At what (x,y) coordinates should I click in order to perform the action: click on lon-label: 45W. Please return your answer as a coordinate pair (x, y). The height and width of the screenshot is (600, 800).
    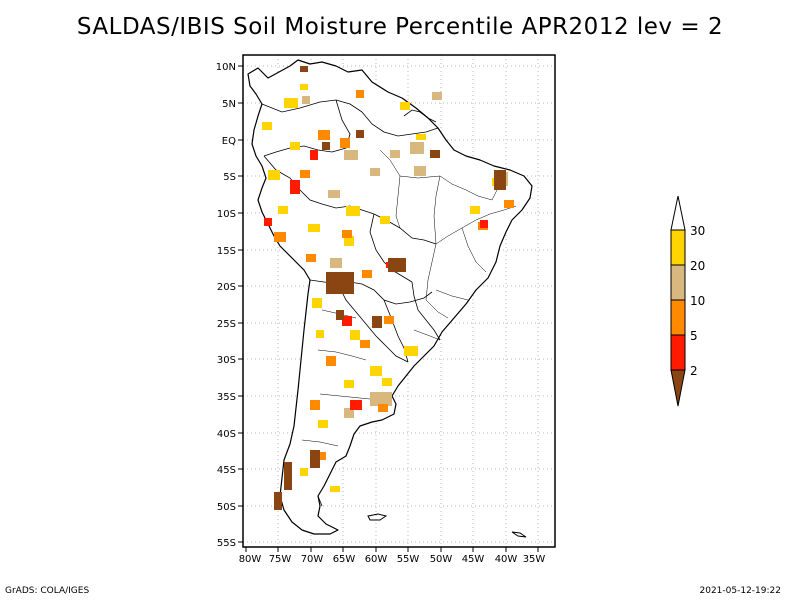
    Looking at the image, I should click on (473, 559).